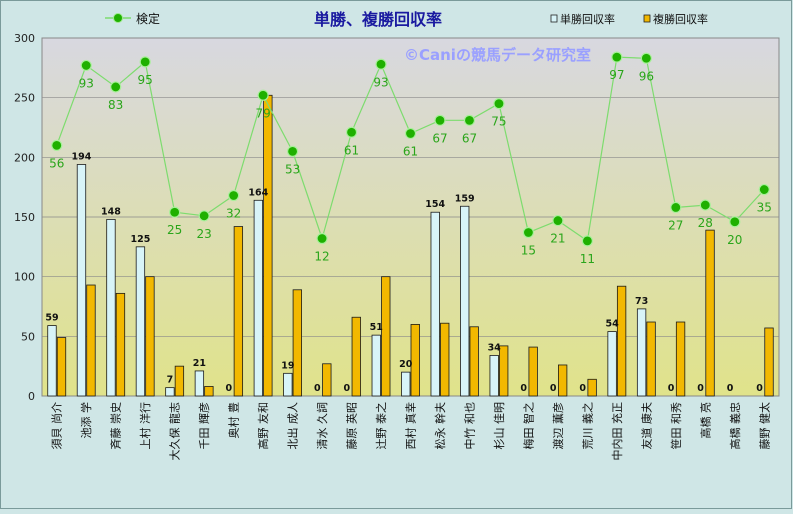 The width and height of the screenshot is (793, 514). I want to click on check-value-label: 96, so click(646, 76).